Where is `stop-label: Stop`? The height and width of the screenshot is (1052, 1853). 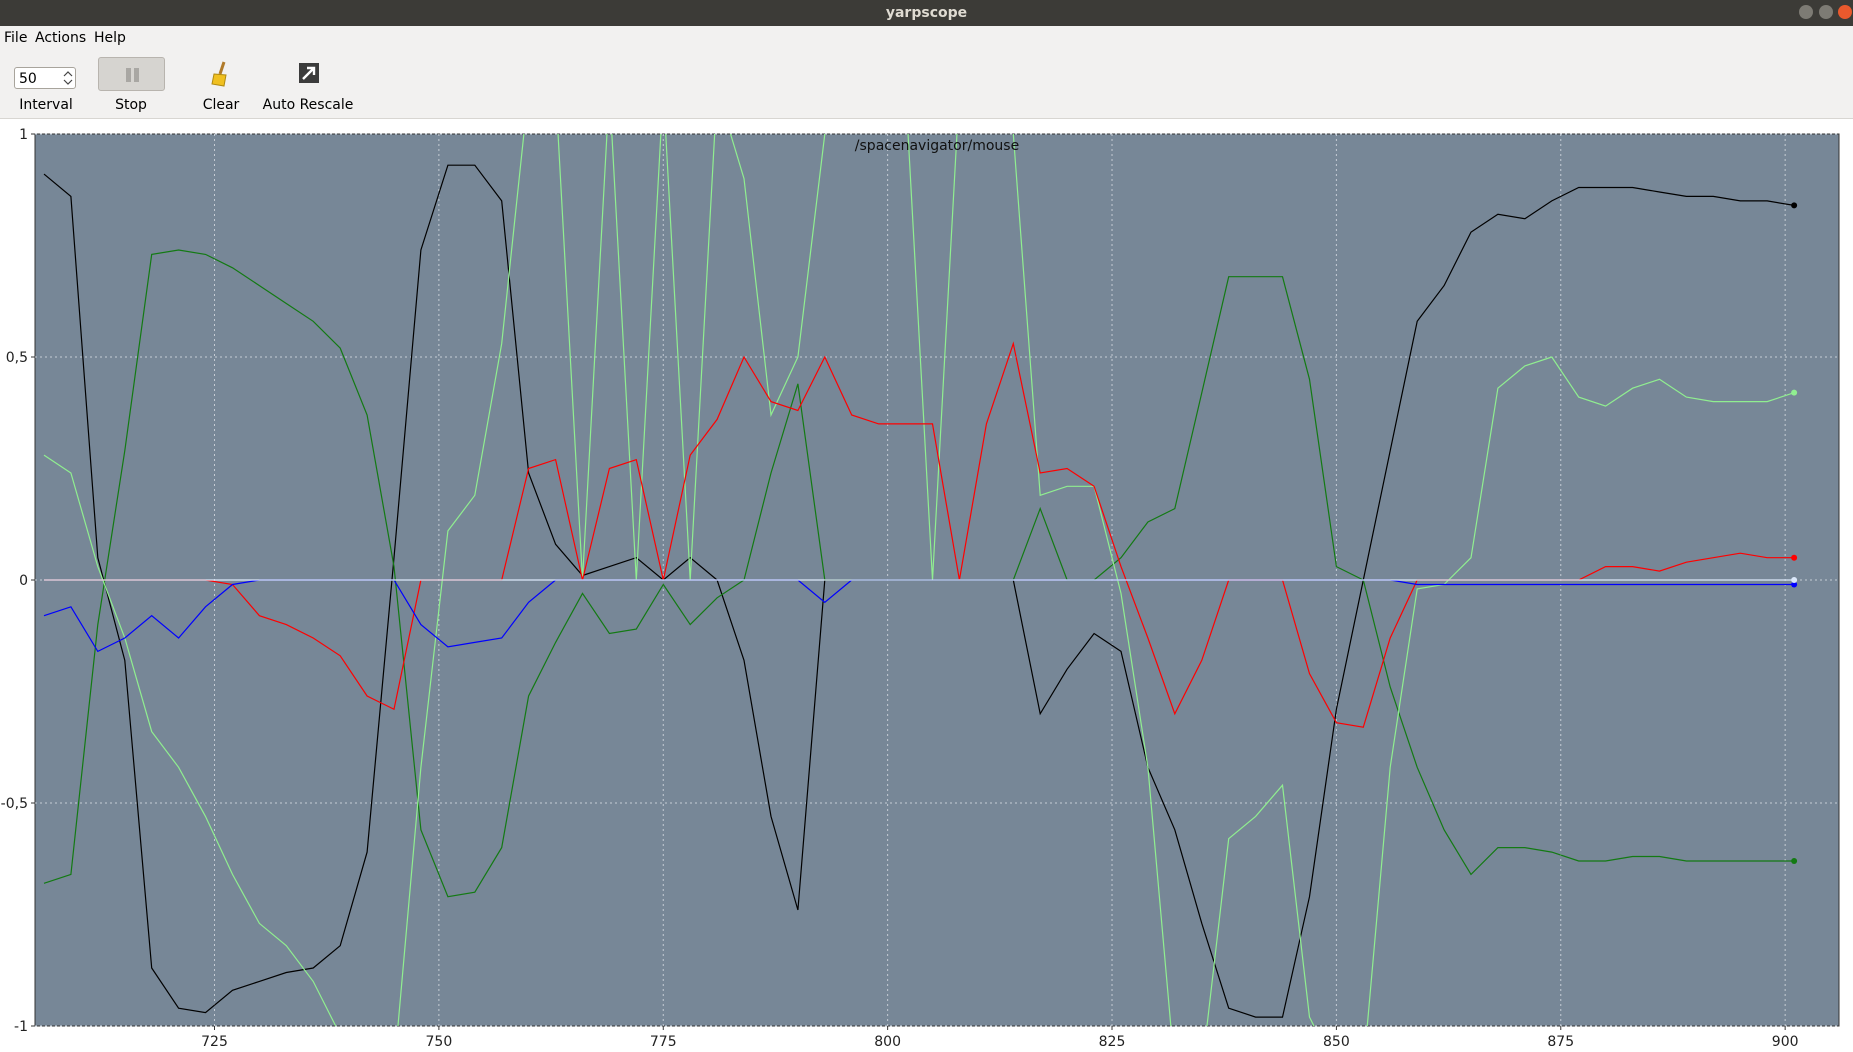 stop-label: Stop is located at coordinates (131, 105).